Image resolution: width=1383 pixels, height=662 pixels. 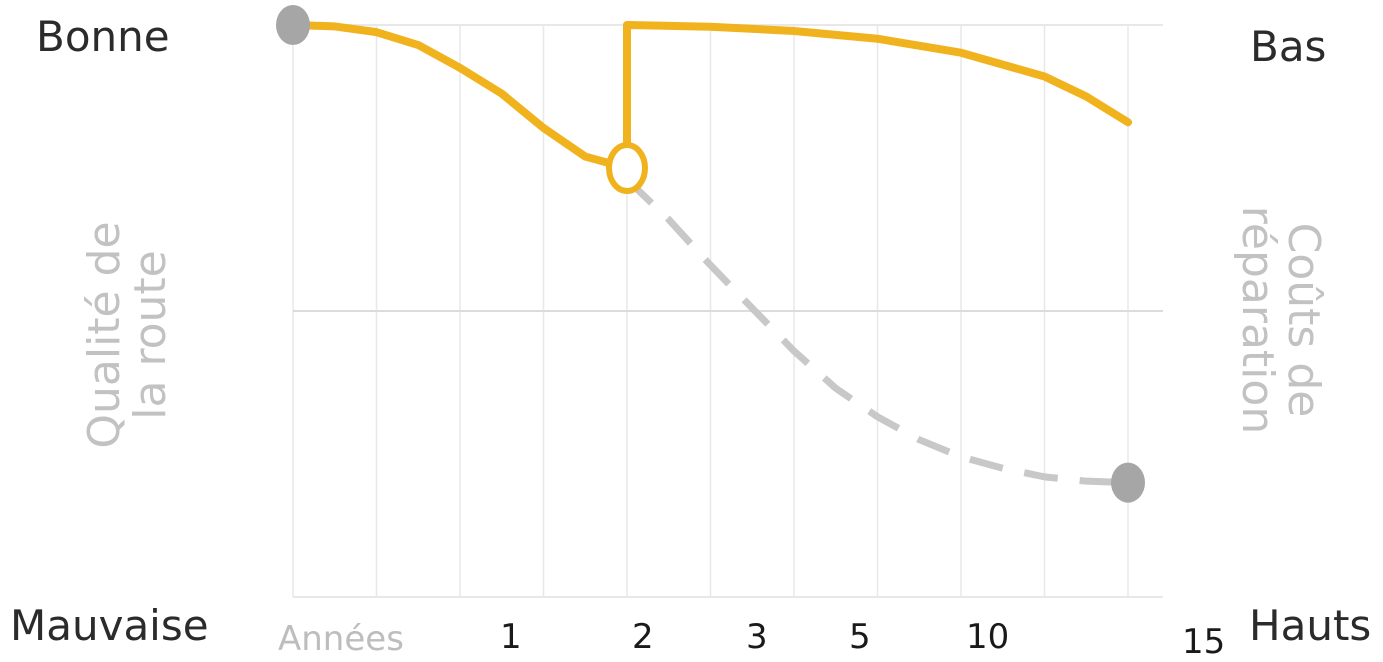 I want to click on left-axis-title-line2: la route, so click(x=150, y=335).